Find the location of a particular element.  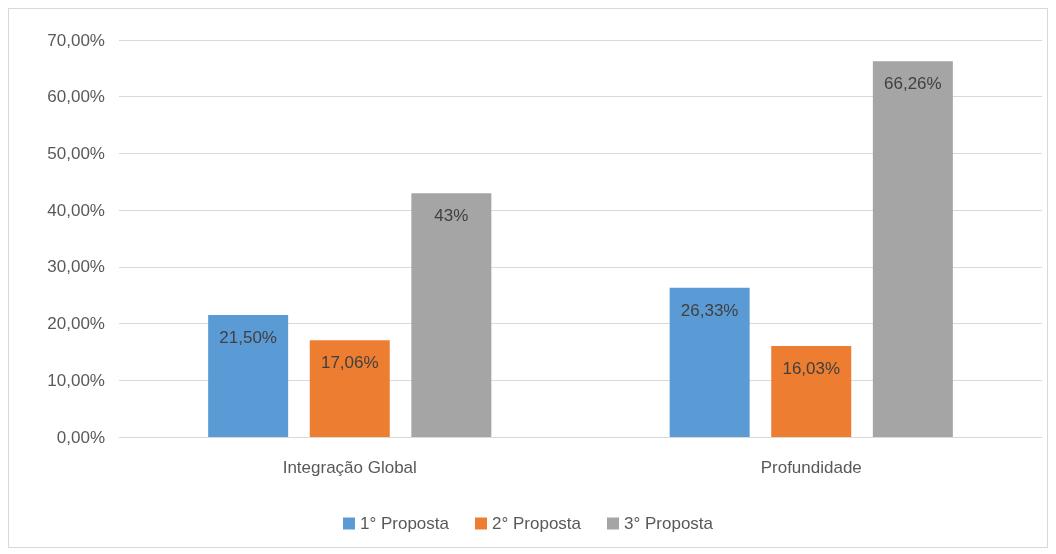

x-tick-label: Profundidade is located at coordinates (811, 467).